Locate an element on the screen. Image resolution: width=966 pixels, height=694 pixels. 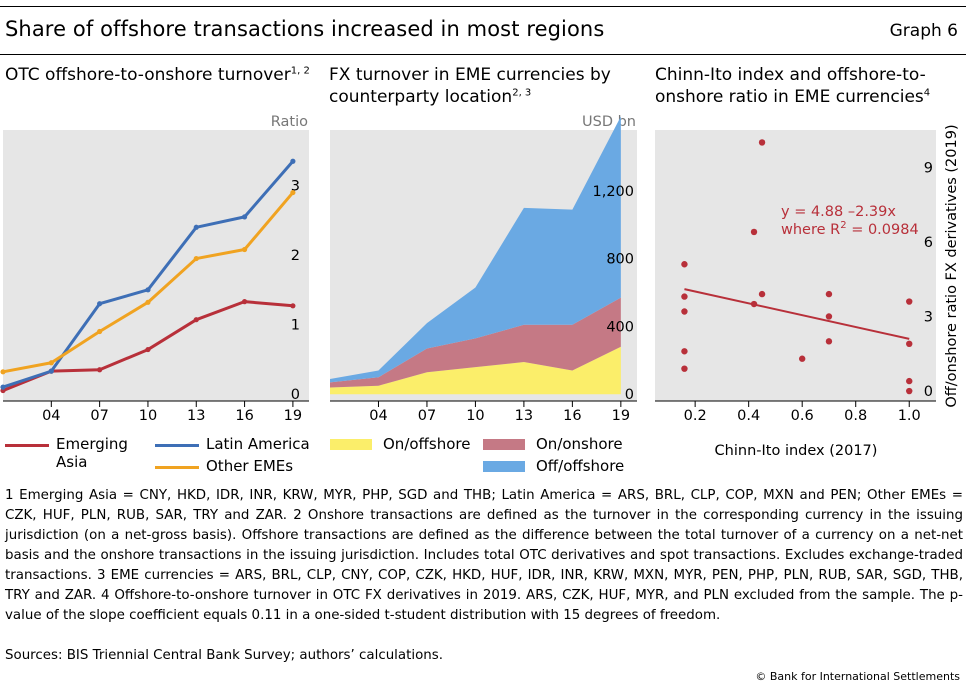
legend-swatch-on-onshore is located at coordinates (504, 444).